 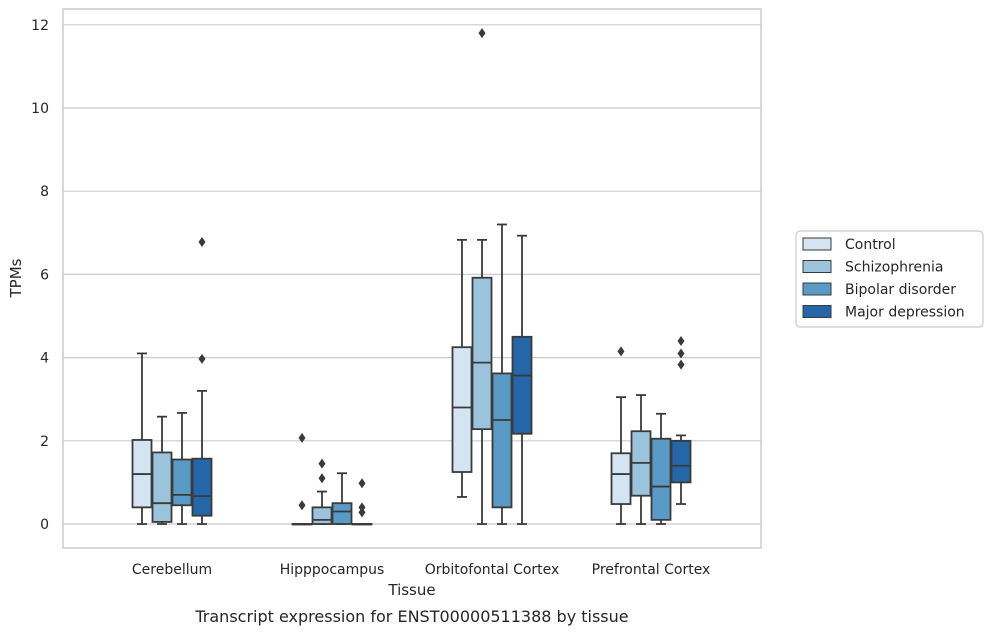 What do you see at coordinates (900, 290) in the screenshot?
I see `legend-label: Bipolar disorder` at bounding box center [900, 290].